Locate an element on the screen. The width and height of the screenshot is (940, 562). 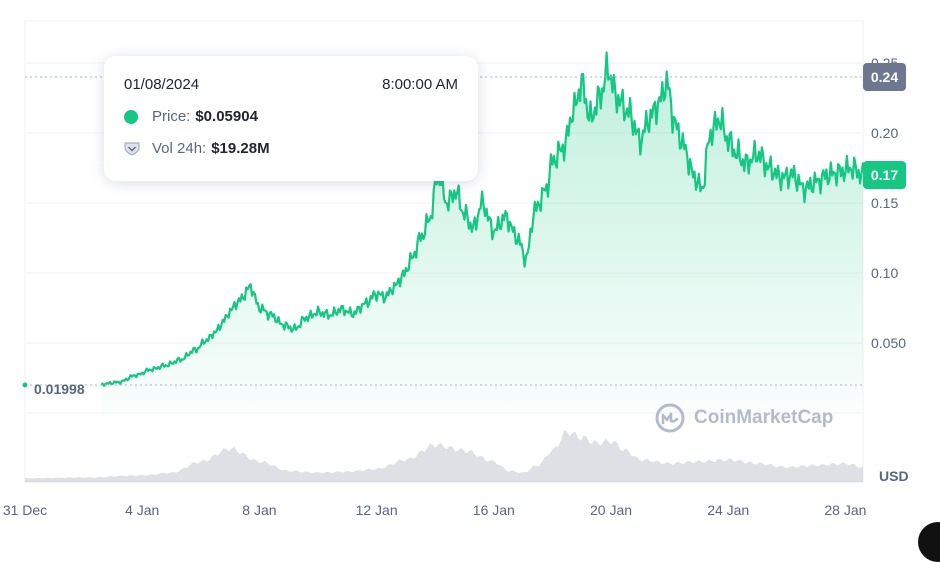
x-tick-label: 24 Jan is located at coordinates (728, 510).